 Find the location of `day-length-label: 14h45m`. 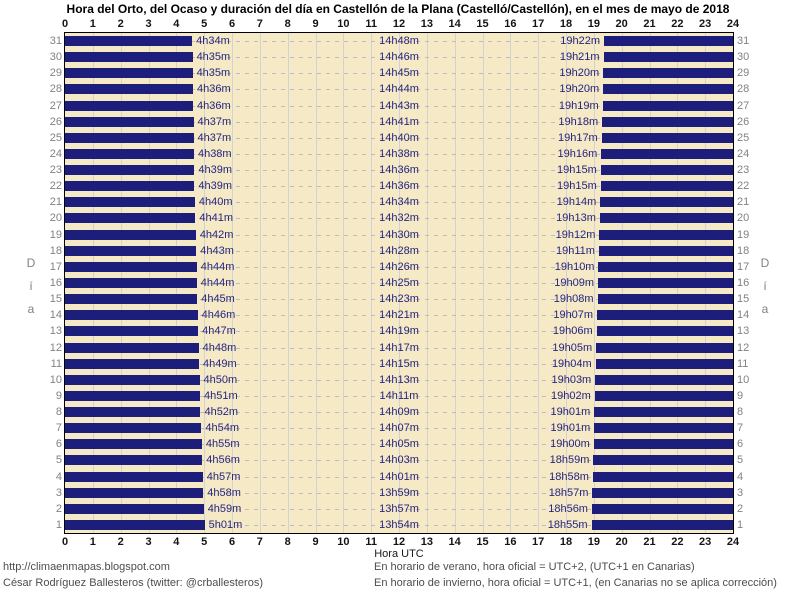

day-length-label: 14h45m is located at coordinates (399, 73).